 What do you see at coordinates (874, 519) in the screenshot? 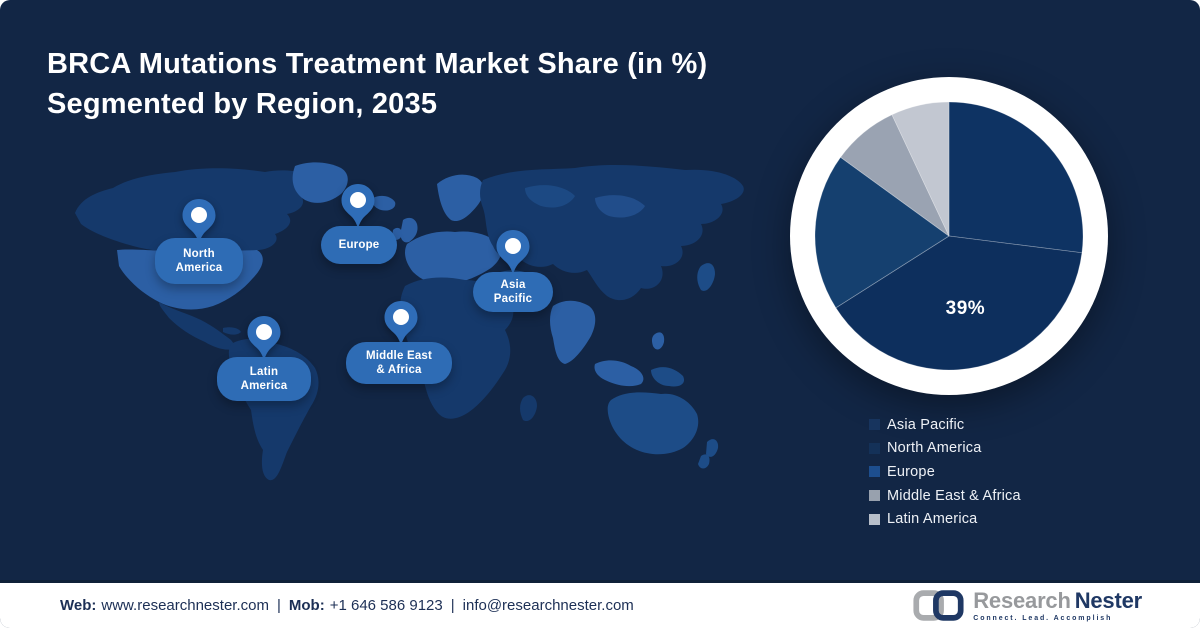
I see `legend-swatch-latin-america` at bounding box center [874, 519].